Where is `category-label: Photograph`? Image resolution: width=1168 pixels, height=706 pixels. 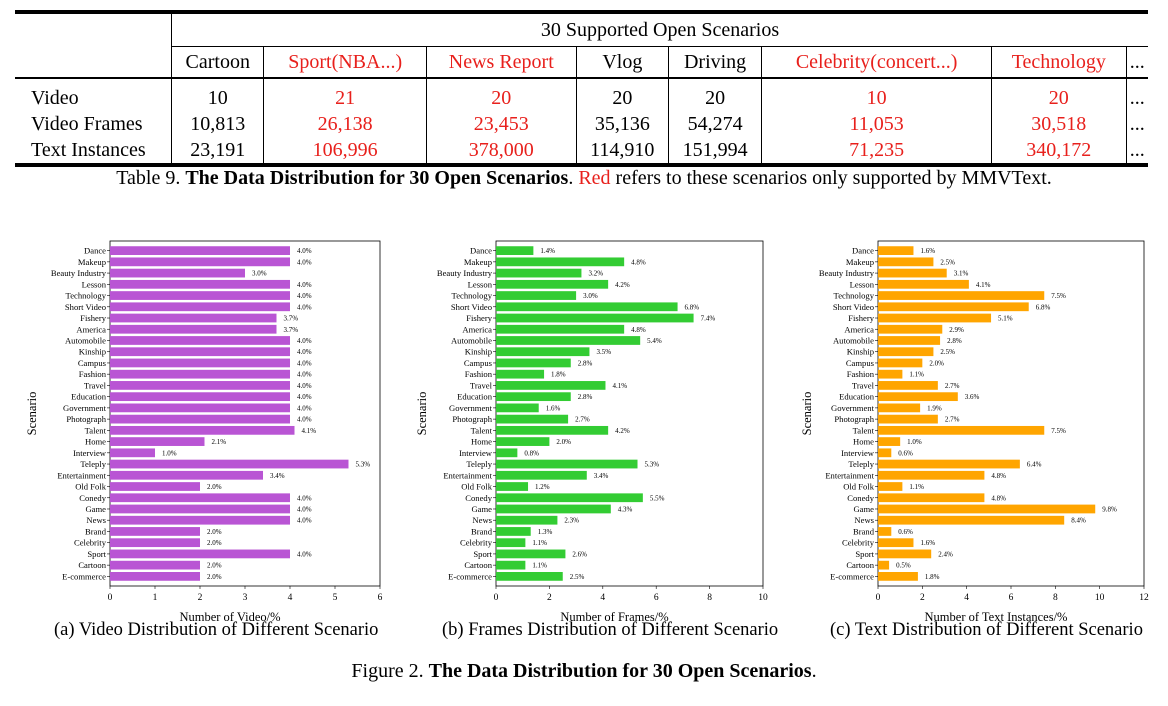 category-label: Photograph is located at coordinates (472, 419).